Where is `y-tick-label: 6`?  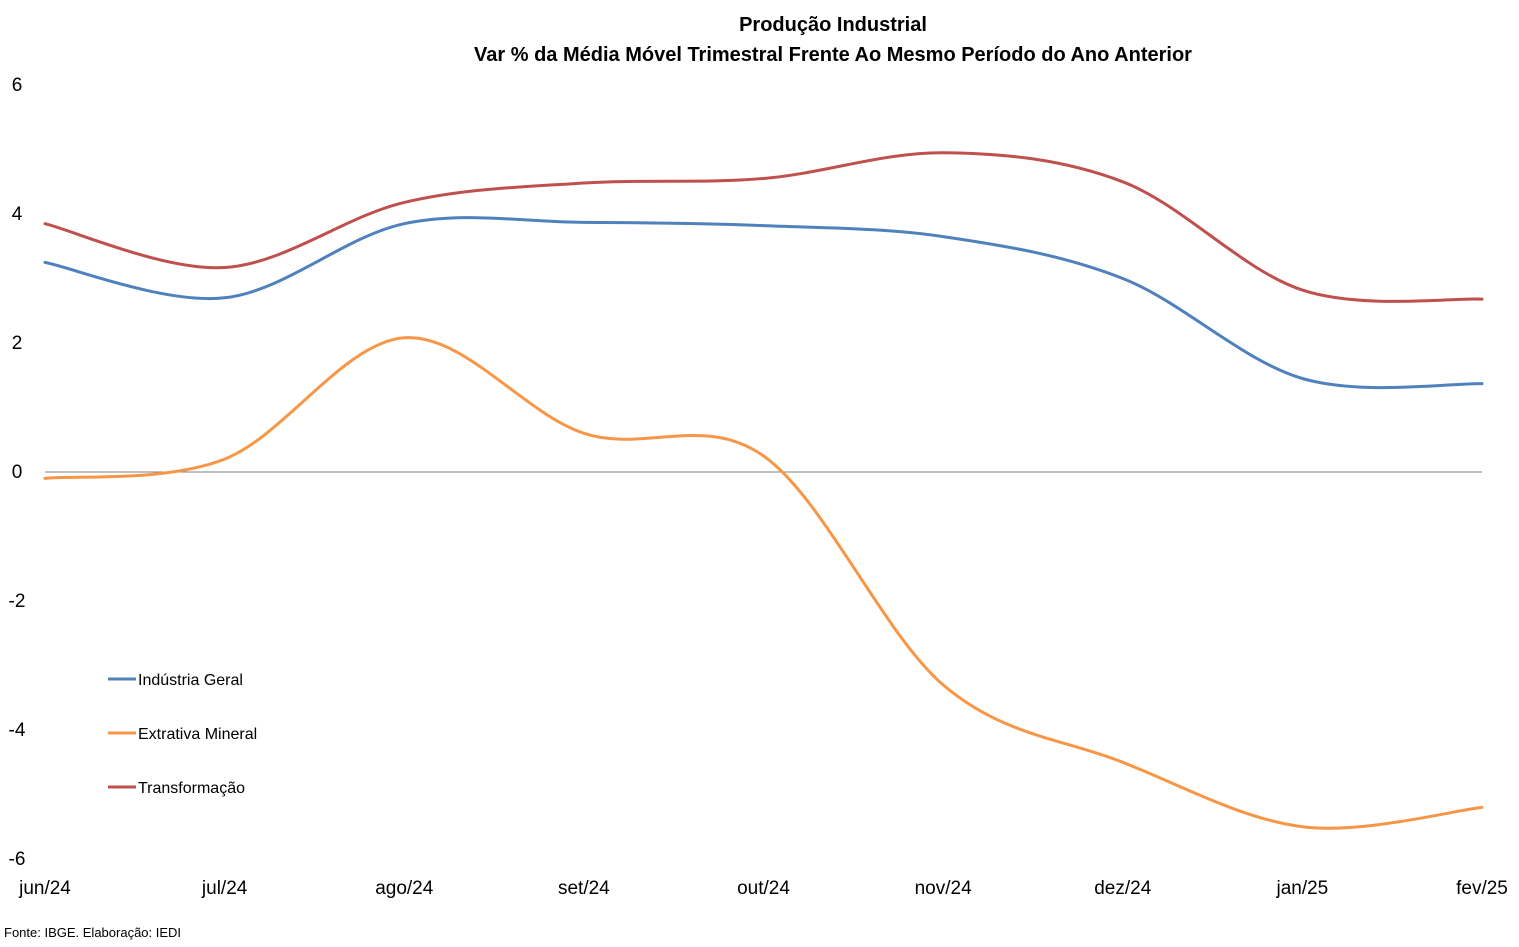
y-tick-label: 6 is located at coordinates (17, 85).